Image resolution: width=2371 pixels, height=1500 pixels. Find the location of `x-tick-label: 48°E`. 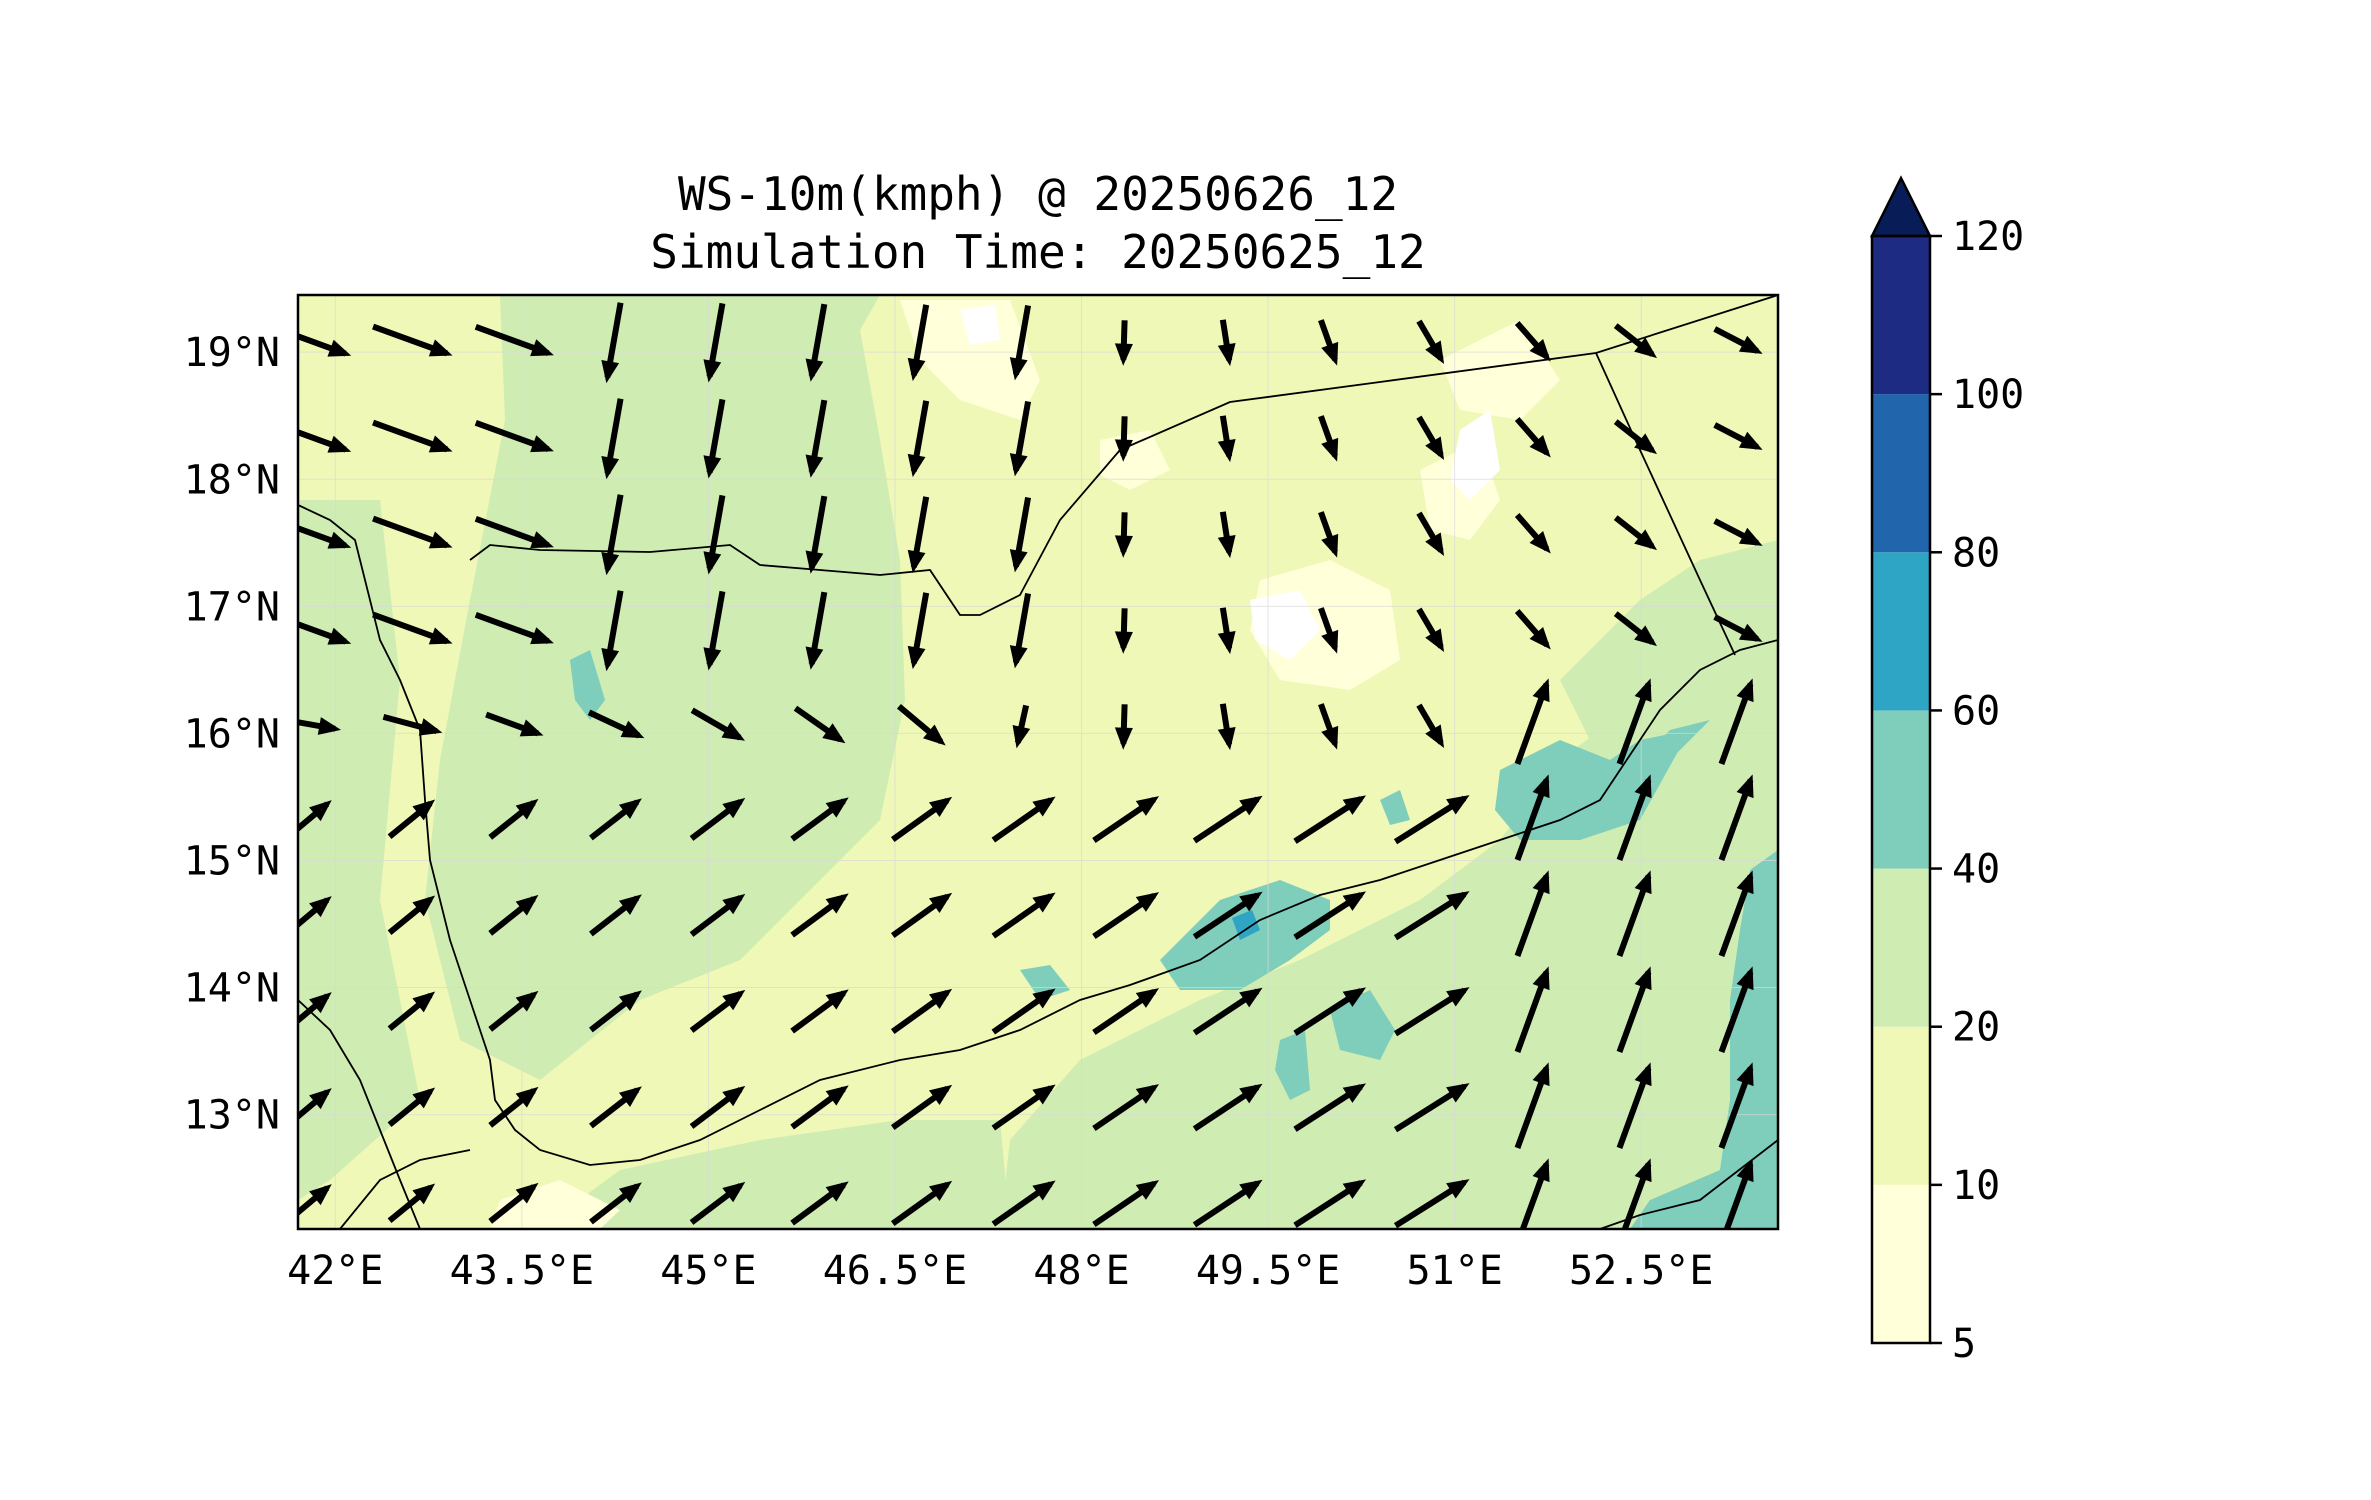

x-tick-label: 48°E is located at coordinates (1081, 1271).